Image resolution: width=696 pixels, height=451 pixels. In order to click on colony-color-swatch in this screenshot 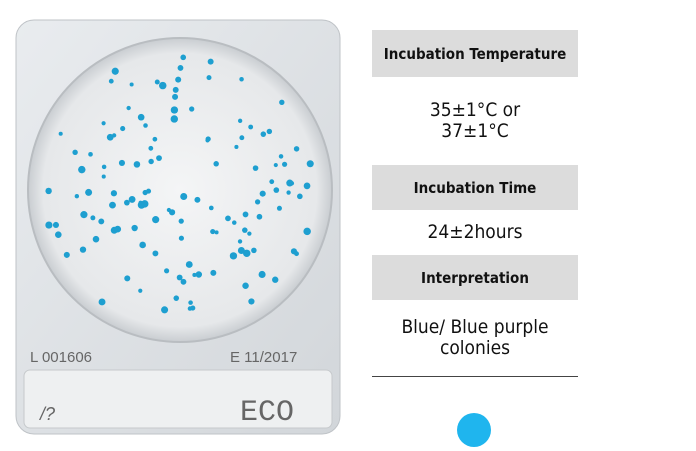, I will do `click(474, 430)`.